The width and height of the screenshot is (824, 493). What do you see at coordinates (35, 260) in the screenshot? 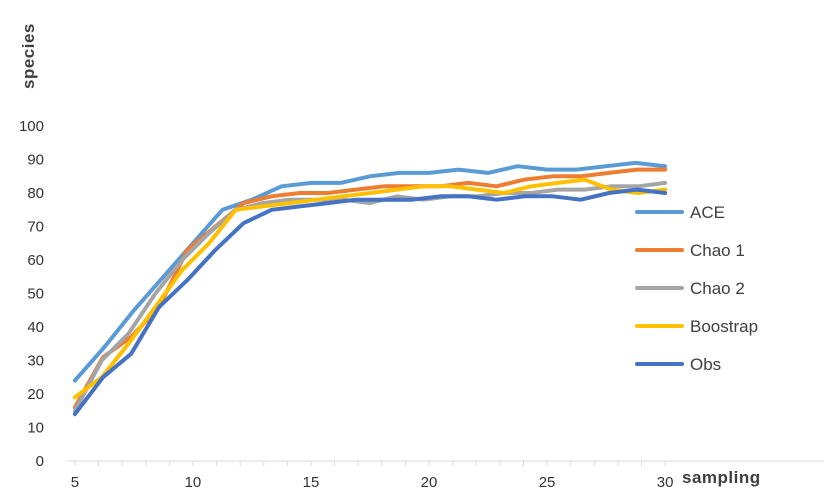
I see `y-tick-label: 60` at bounding box center [35, 260].